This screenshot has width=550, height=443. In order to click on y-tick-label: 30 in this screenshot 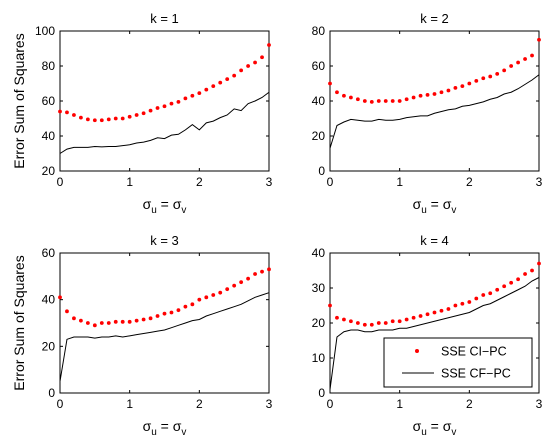, I will do `click(319, 288)`.